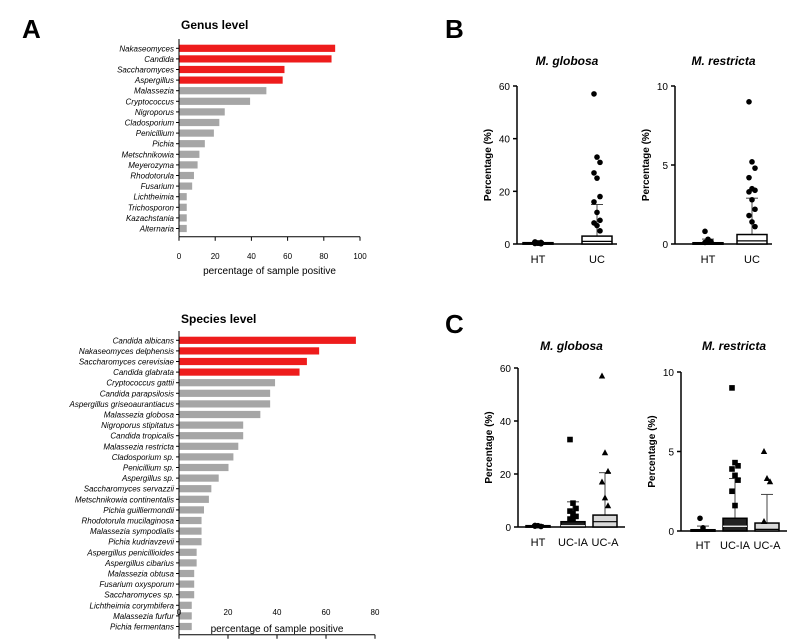 The image size is (800, 642). What do you see at coordinates (179, 612) in the screenshot?
I see `species-x-tick-label: 0` at bounding box center [179, 612].